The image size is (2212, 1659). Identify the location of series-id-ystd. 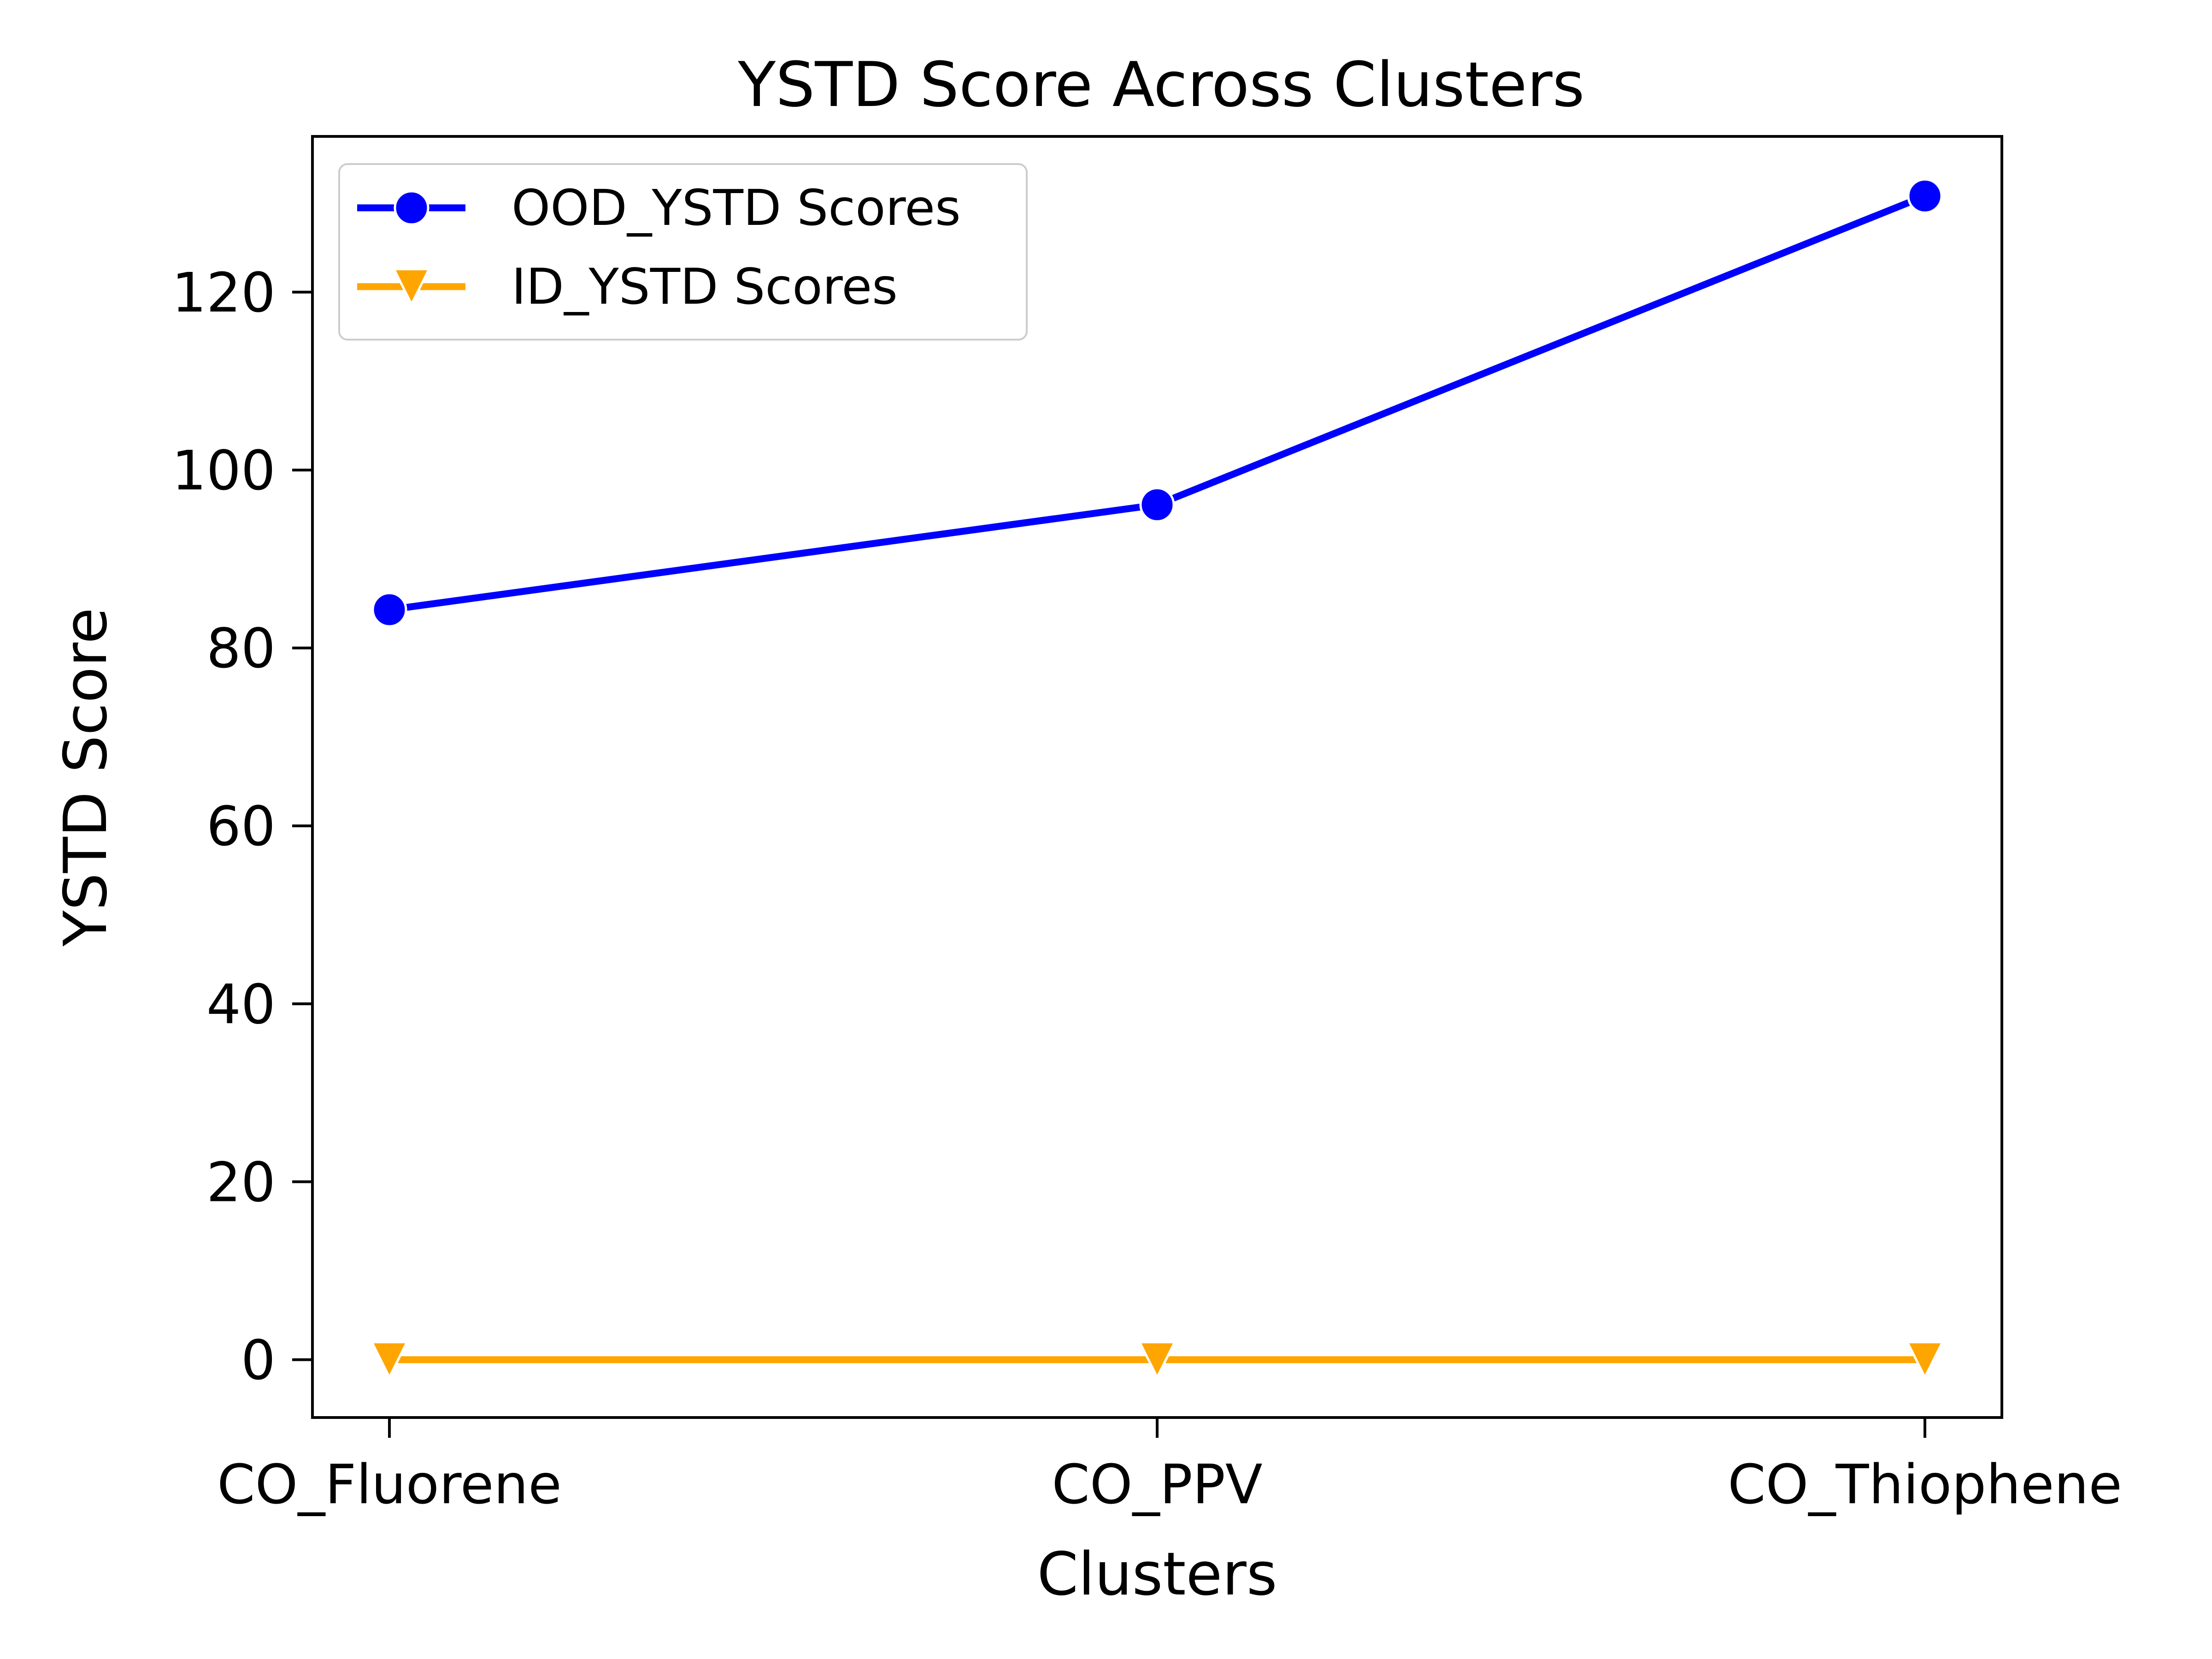
(1157, 1360).